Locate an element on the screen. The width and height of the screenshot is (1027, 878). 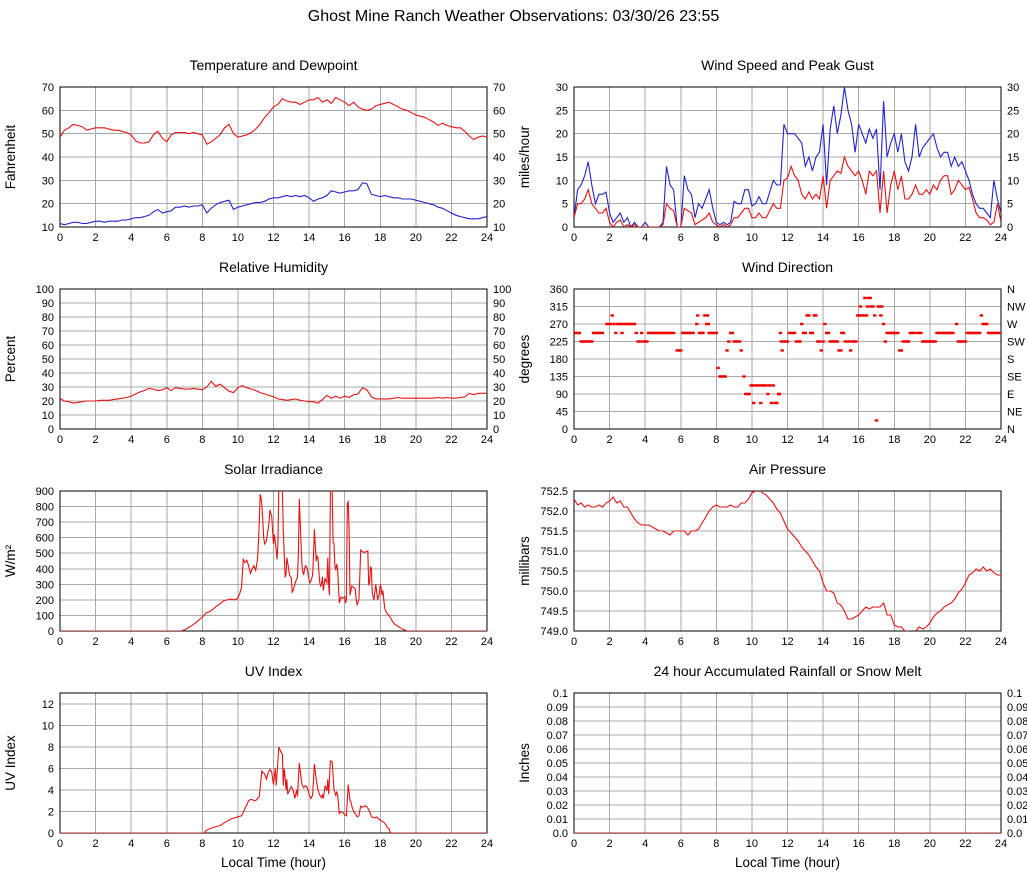
series-wind-direction is located at coordinates (787, 359).